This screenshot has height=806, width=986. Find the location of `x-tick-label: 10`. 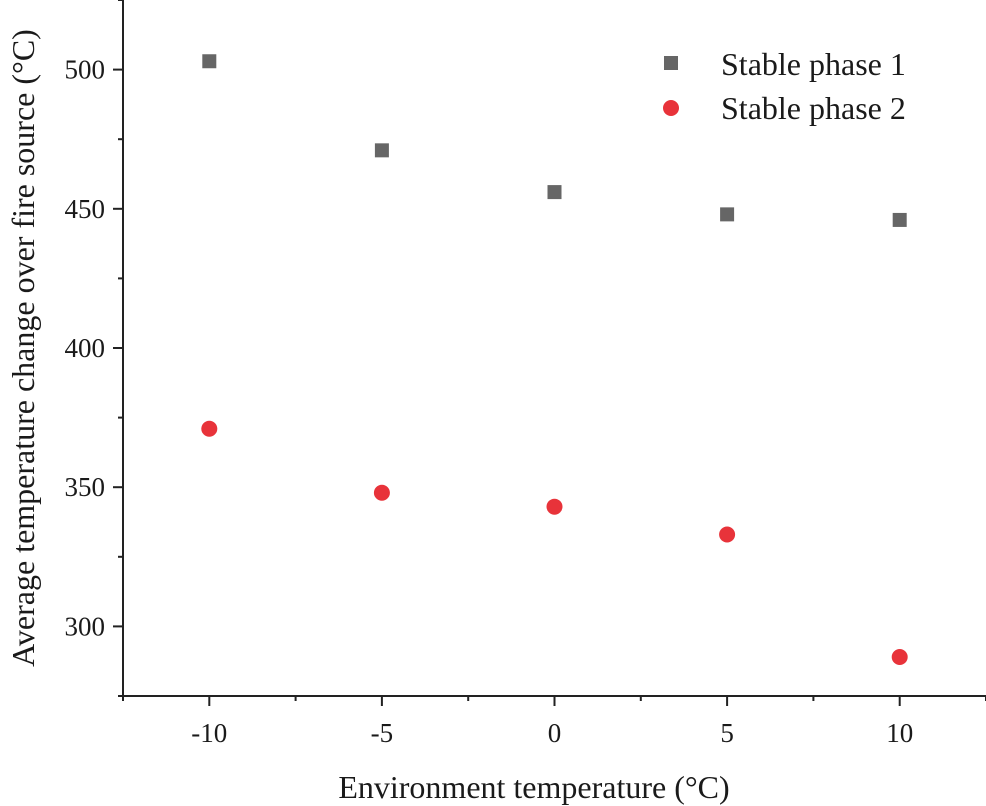

x-tick-label: 10 is located at coordinates (899, 733).